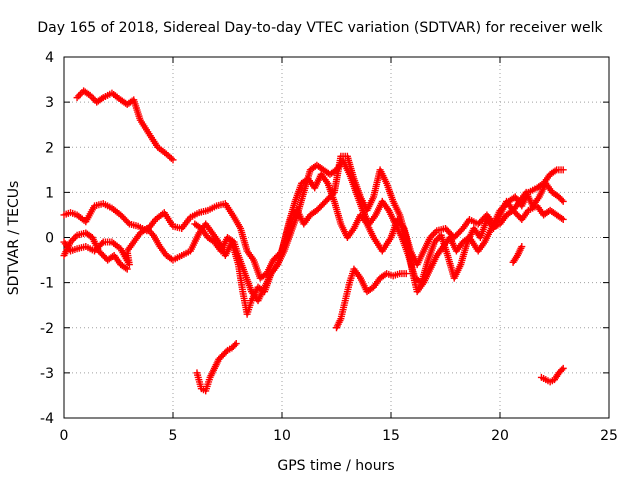  What do you see at coordinates (335, 466) in the screenshot?
I see `x-axis-title: GPS time / hours` at bounding box center [335, 466].